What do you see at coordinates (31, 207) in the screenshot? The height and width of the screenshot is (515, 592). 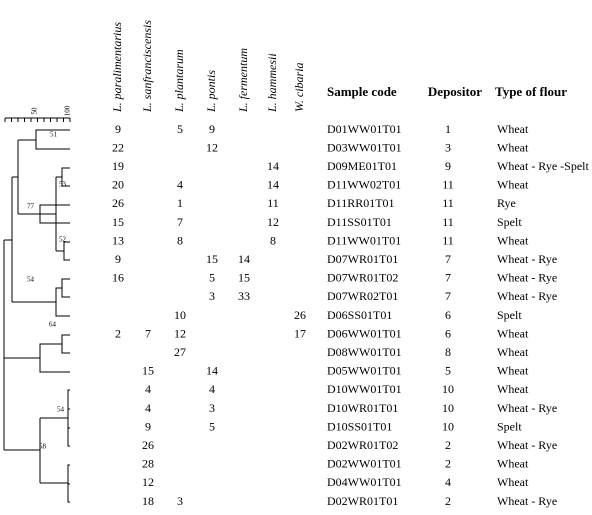 I see `bootstrap-value: 77` at bounding box center [31, 207].